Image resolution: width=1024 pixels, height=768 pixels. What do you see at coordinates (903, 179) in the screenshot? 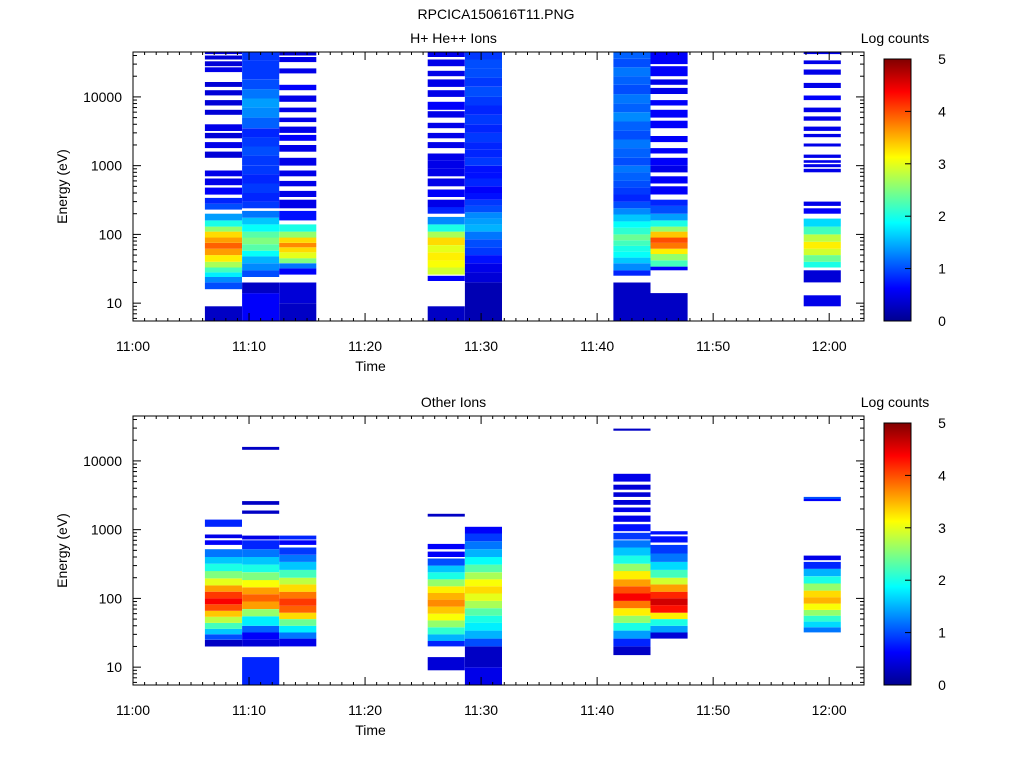
I see `colorbar: 0 1 2 3 4 5 Log counts` at bounding box center [903, 179].